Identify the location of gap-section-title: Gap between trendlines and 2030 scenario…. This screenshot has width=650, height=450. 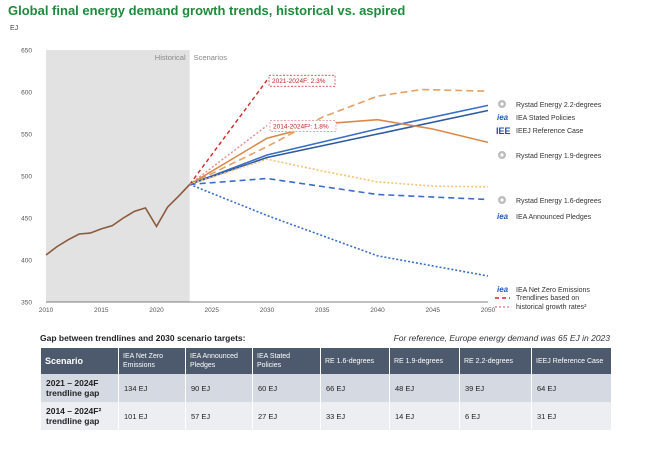
(143, 338).